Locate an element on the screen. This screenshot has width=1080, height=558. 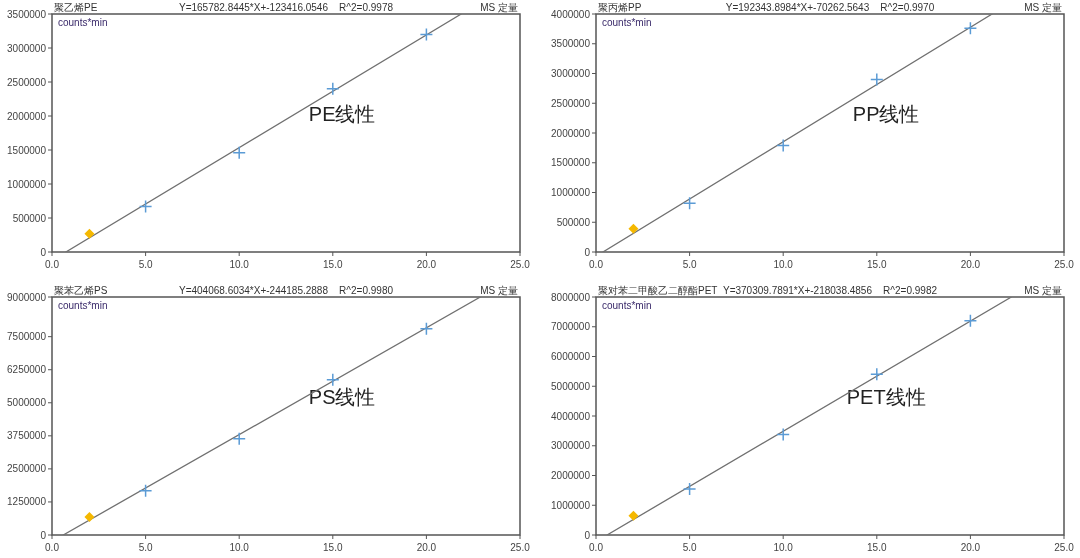
chart-subtitle: Y=192343.8984*X+-70262.5643 R^2=0.9970 is located at coordinates (830, 7).